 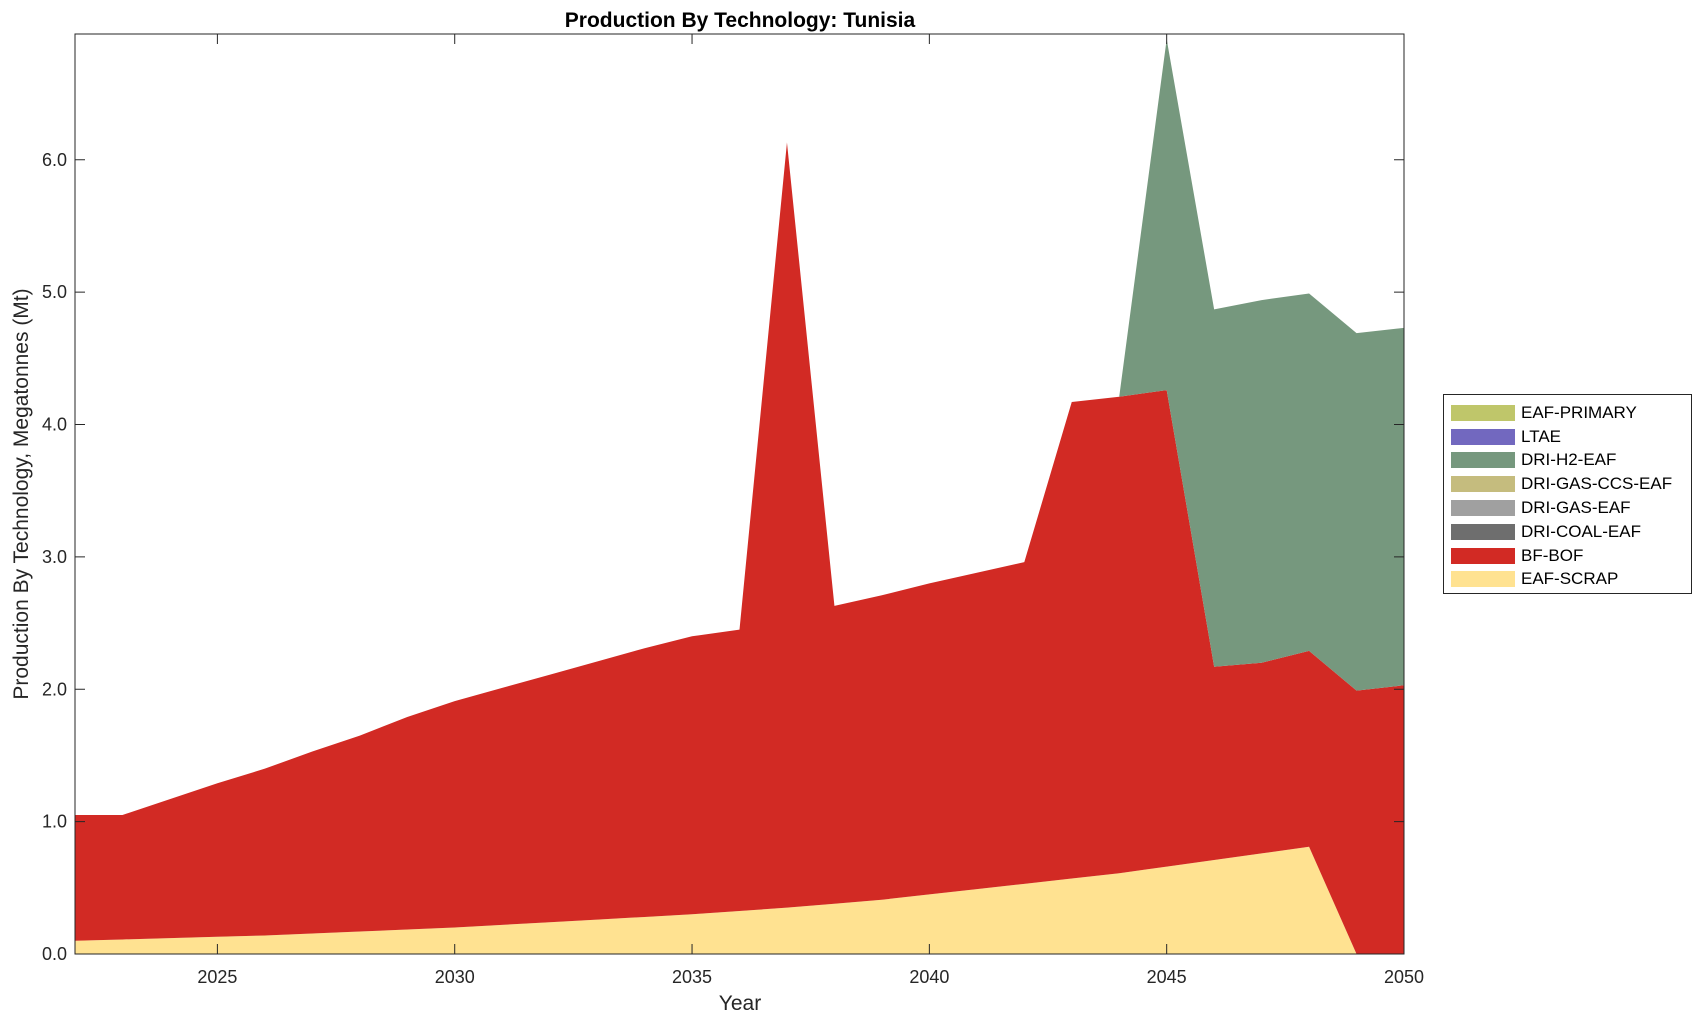 What do you see at coordinates (929, 977) in the screenshot?
I see `x-tick-label: 2040` at bounding box center [929, 977].